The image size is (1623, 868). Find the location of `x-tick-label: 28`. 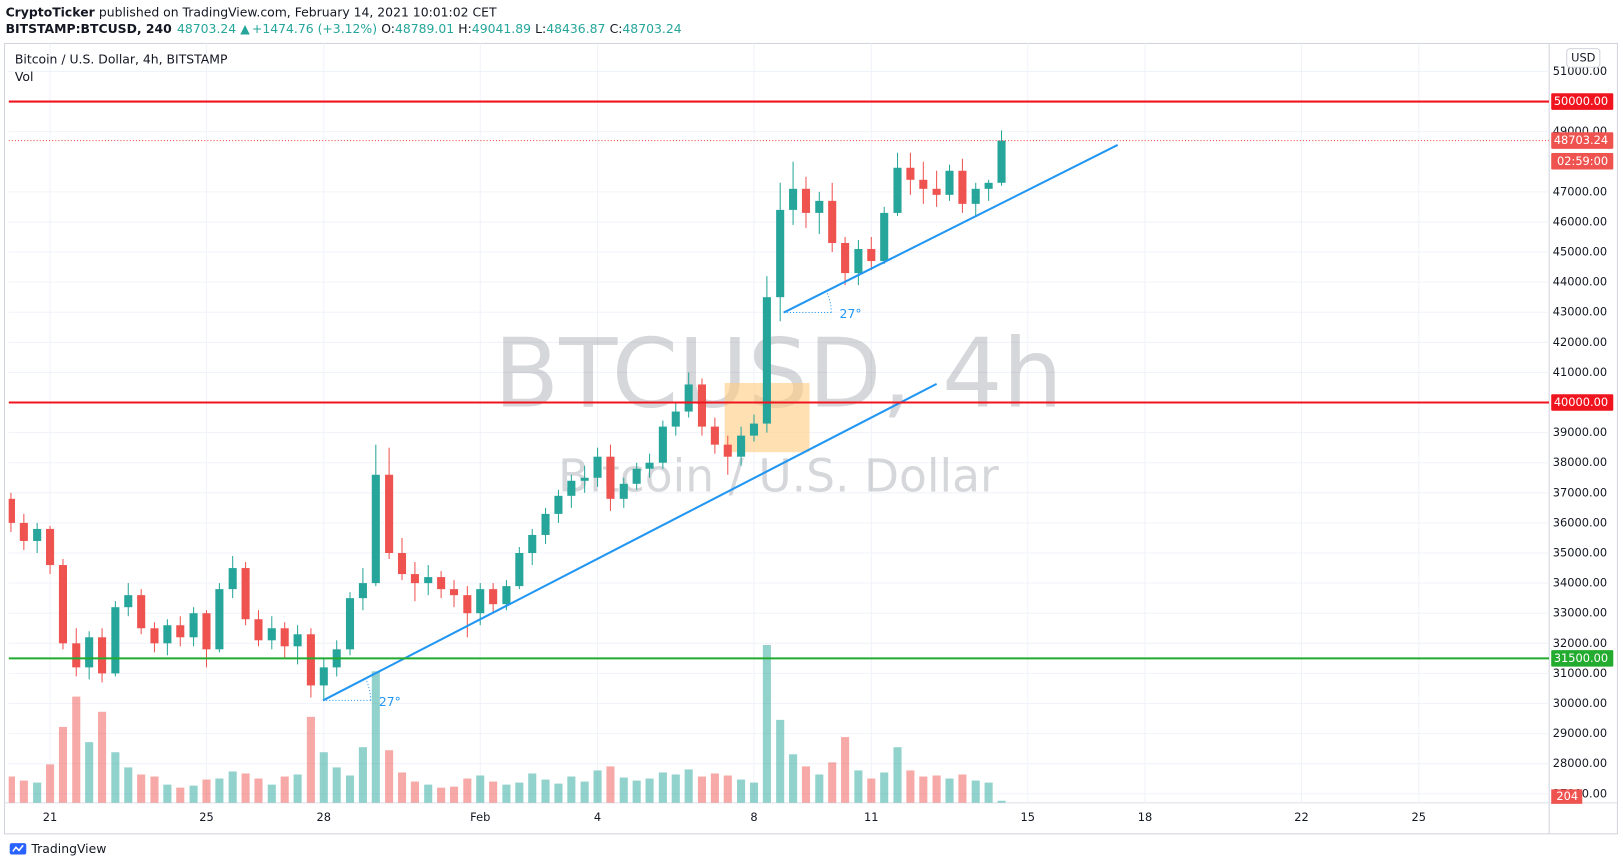

x-tick-label: 28 is located at coordinates (324, 817).